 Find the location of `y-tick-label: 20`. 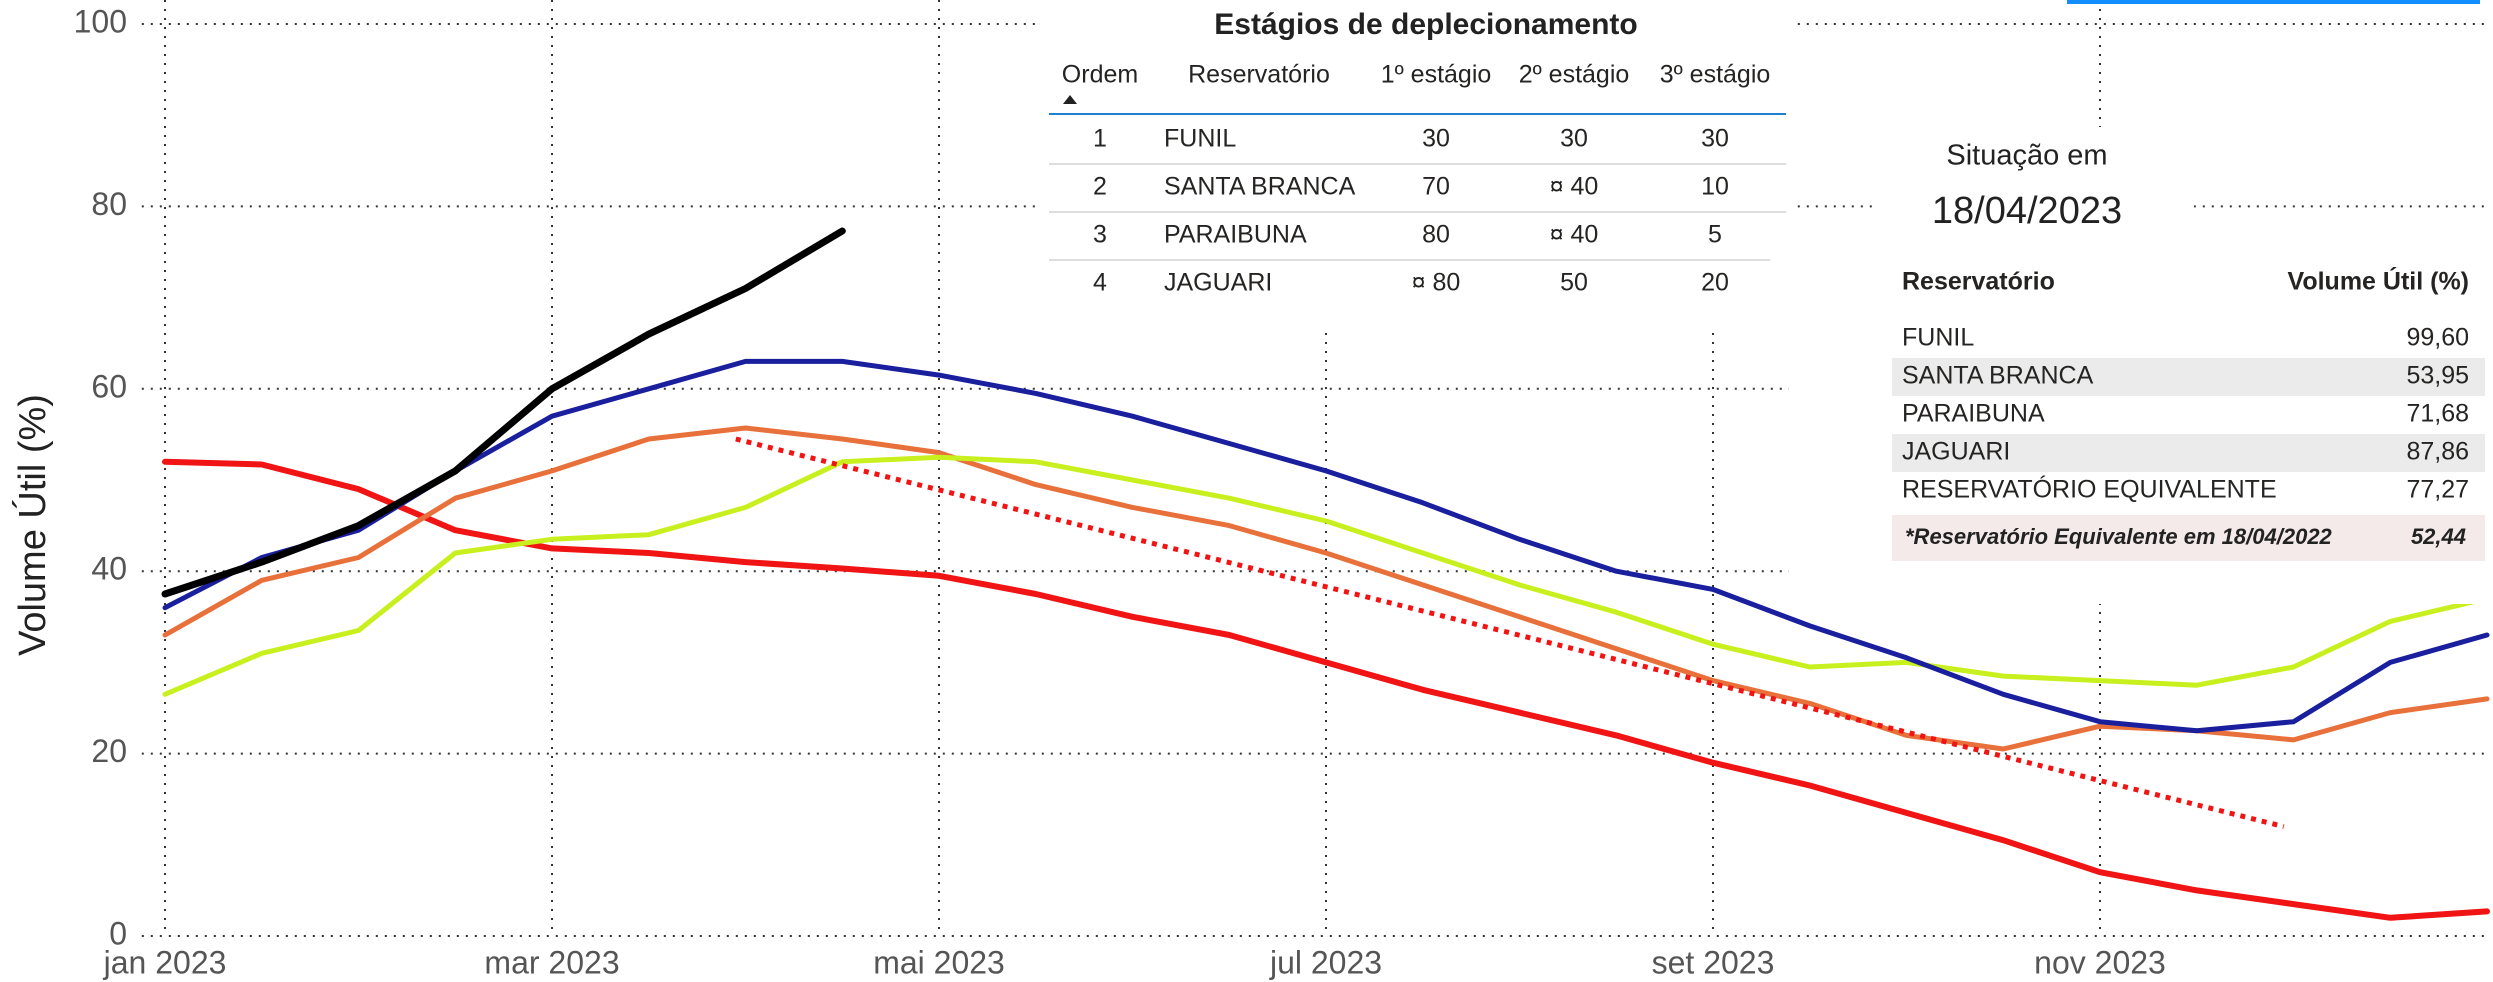

y-tick-label: 20 is located at coordinates (109, 751).